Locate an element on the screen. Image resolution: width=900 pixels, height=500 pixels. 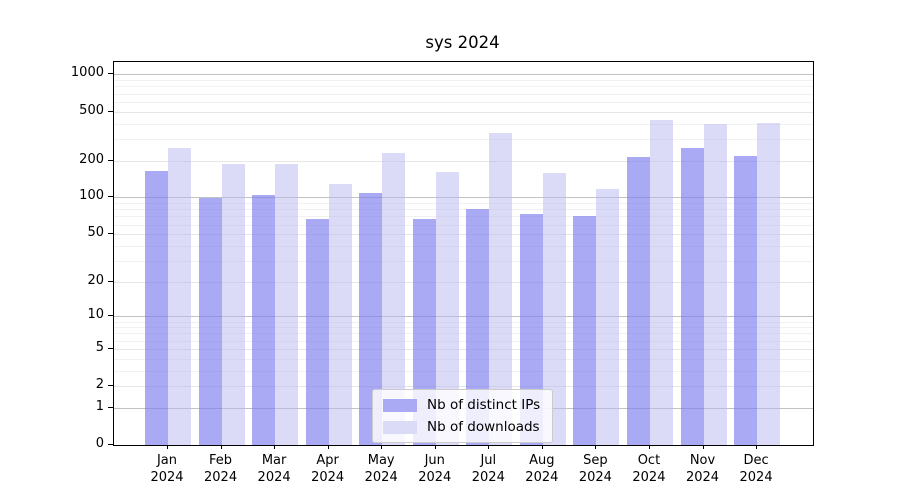
x-tick-mark-nov is located at coordinates (703, 447).